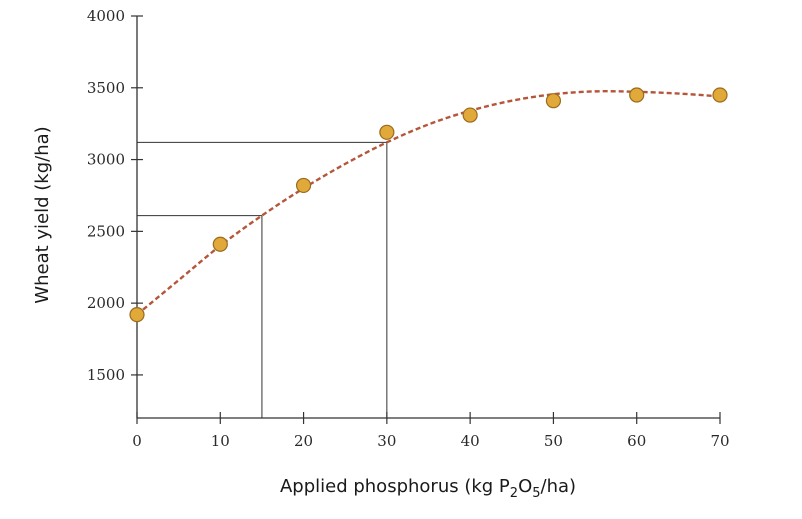 The image size is (802, 519). I want to click on y-tick-label: 1500, so click(106, 375).